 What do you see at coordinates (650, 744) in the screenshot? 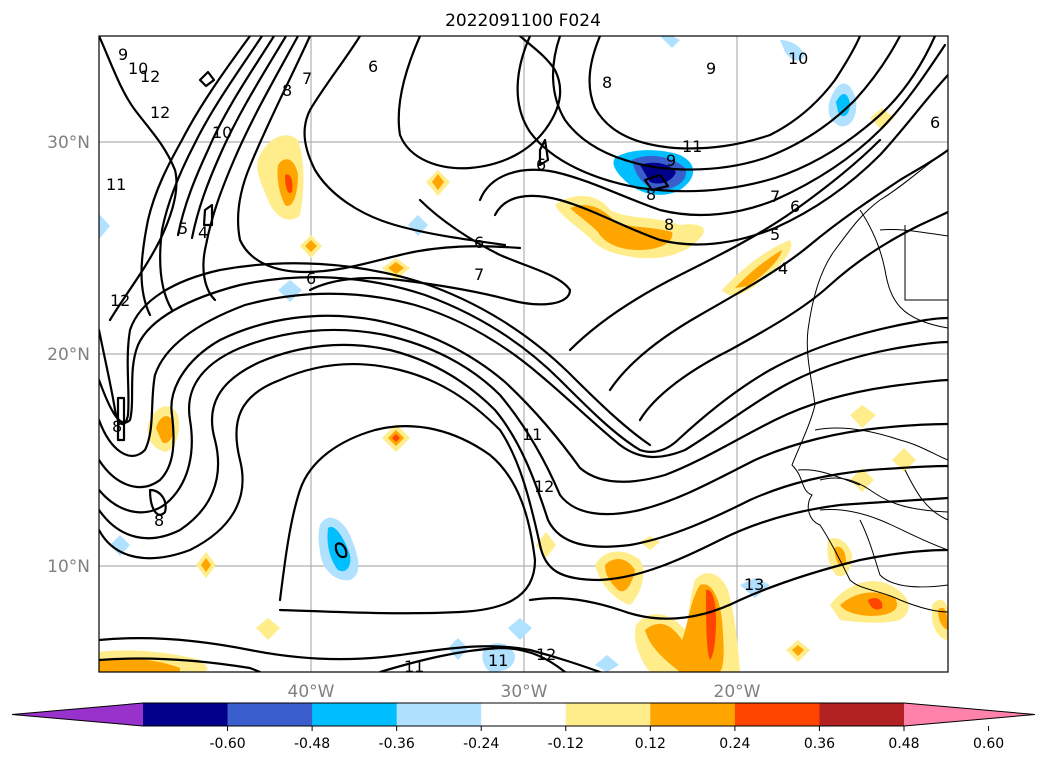
I see `colorbar-tick-label: 0.12` at bounding box center [650, 744].